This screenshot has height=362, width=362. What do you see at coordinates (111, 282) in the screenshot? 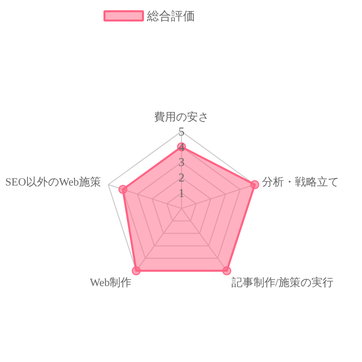
I see `spoke-label: Web制作` at bounding box center [111, 282].